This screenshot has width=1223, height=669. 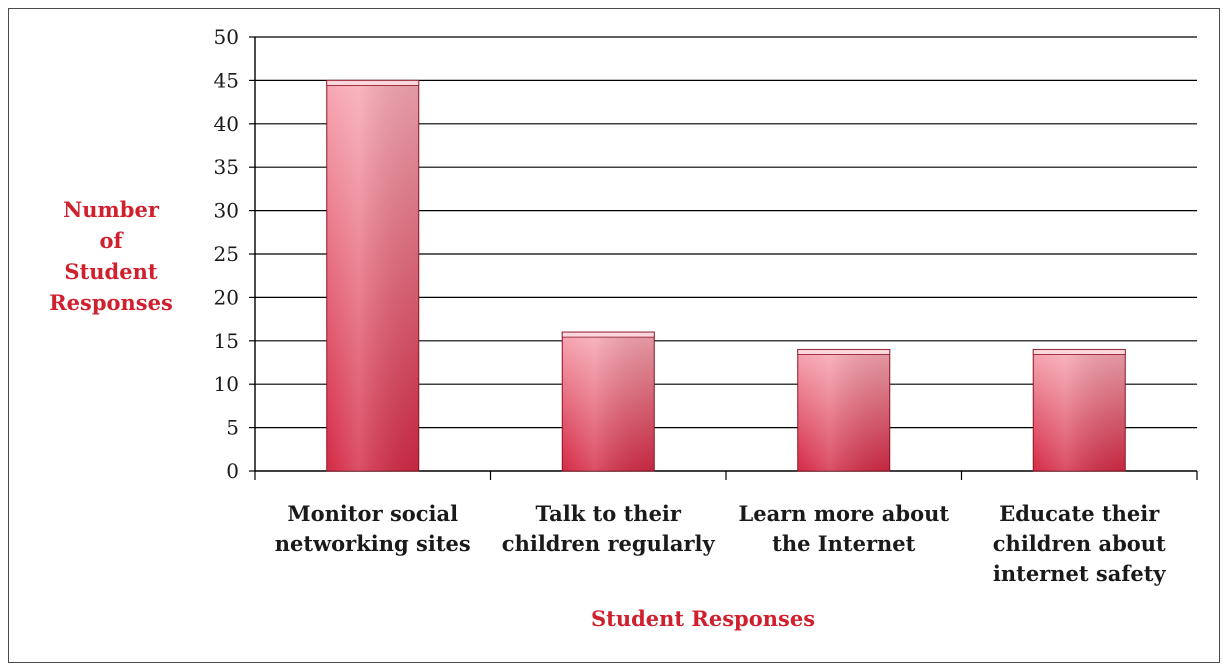 I want to click on y-tick-label: 25, so click(x=226, y=254).